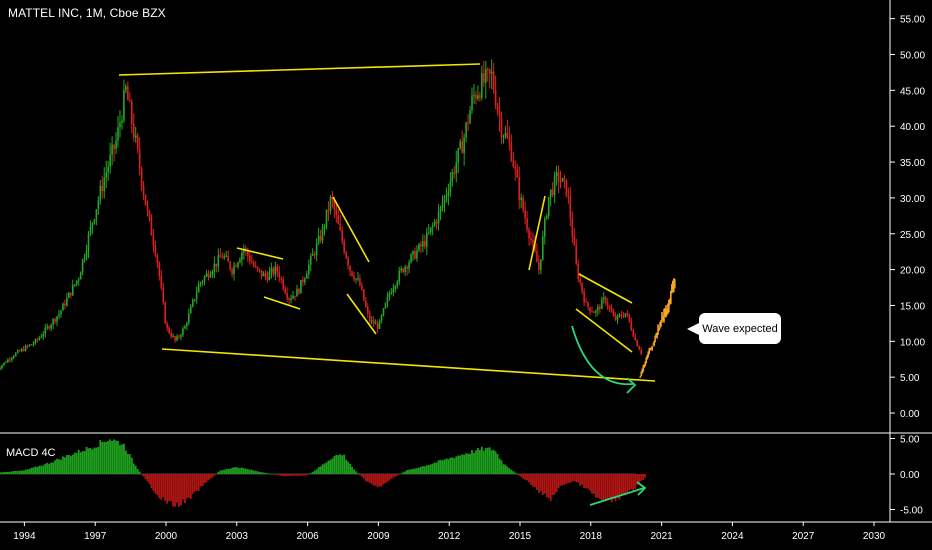 The width and height of the screenshot is (932, 550). I want to click on time-tick-label: 2018, so click(591, 536).